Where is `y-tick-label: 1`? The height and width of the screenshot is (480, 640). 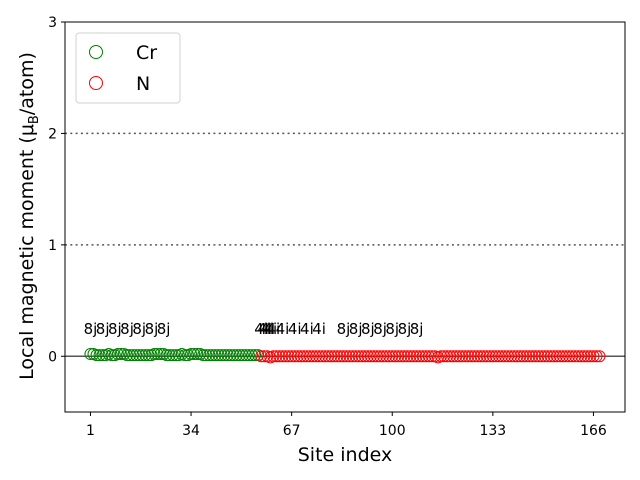
y-tick-label: 1 is located at coordinates (52, 246).